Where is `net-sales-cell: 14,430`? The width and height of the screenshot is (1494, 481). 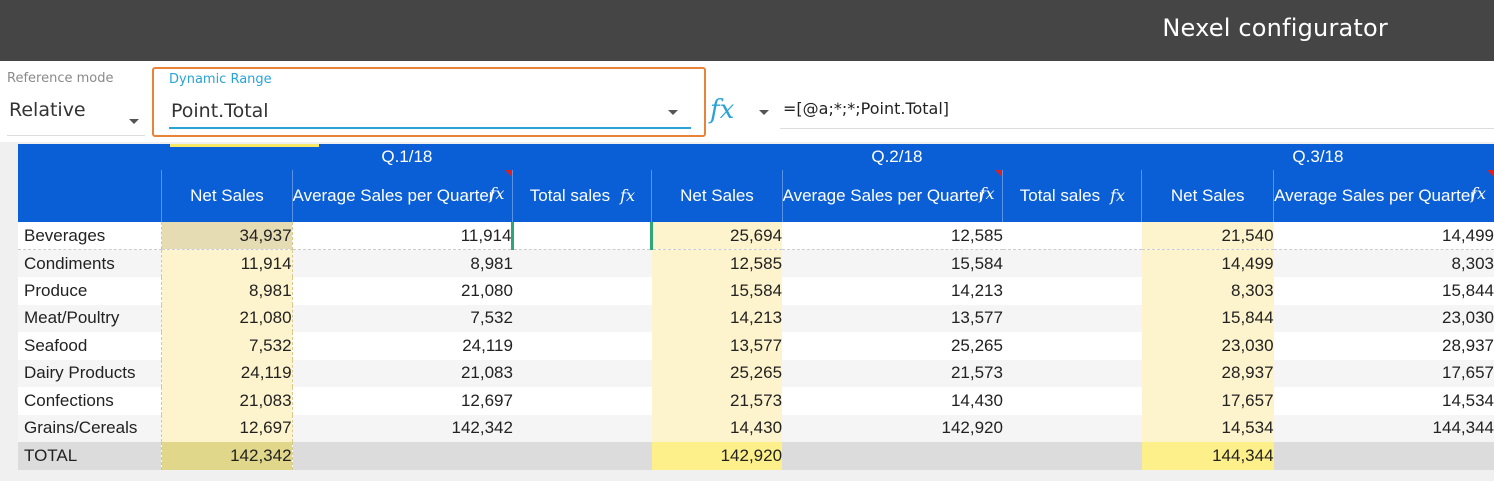 net-sales-cell: 14,430 is located at coordinates (717, 428).